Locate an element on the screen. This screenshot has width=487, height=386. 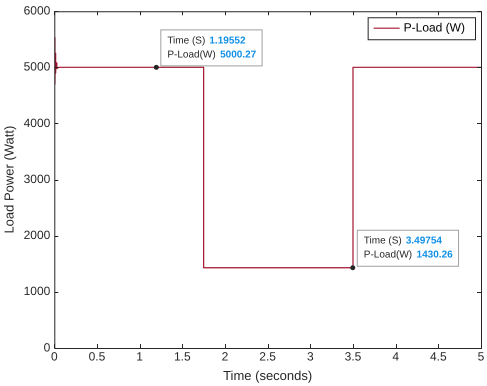
x-axis-title: Time (seconds) is located at coordinates (267, 375).